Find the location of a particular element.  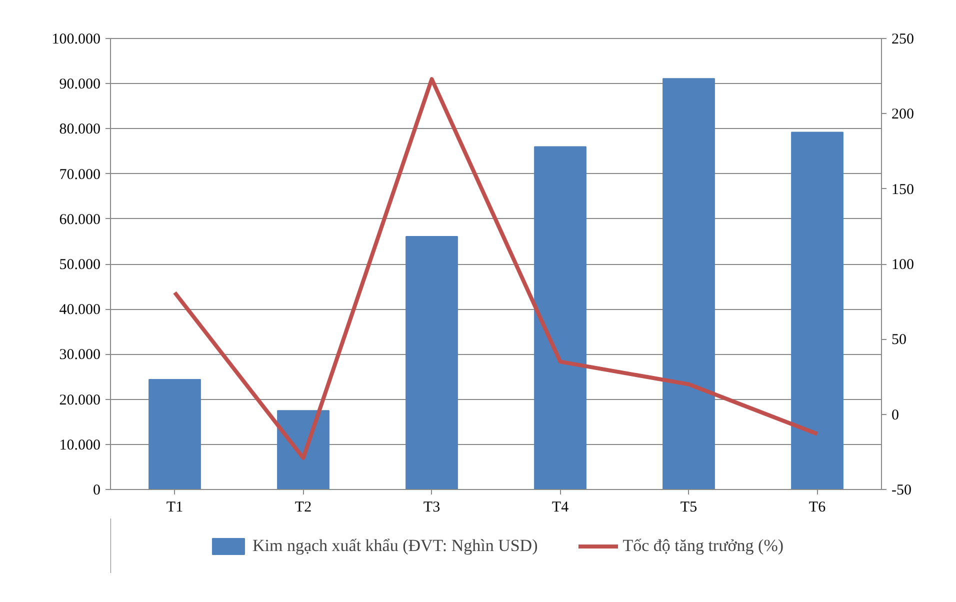

y2-tick-label: 50 is located at coordinates (899, 340).